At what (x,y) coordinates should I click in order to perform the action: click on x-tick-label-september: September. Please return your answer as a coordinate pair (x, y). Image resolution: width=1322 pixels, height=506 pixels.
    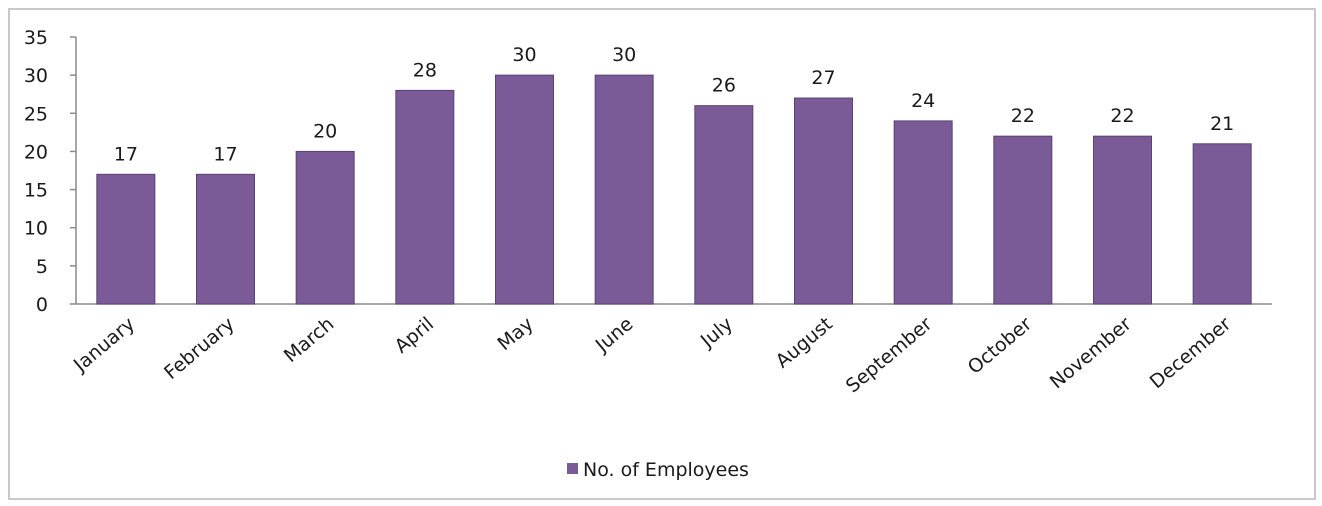
    Looking at the image, I should click on (889, 355).